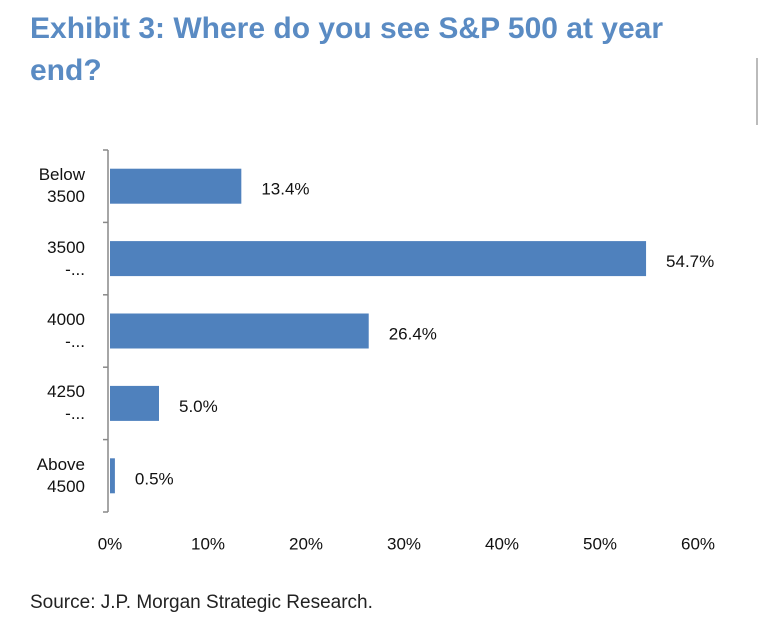 This screenshot has width=761, height=632. I want to click on y-tick-label: Above 4500, so click(60, 475).